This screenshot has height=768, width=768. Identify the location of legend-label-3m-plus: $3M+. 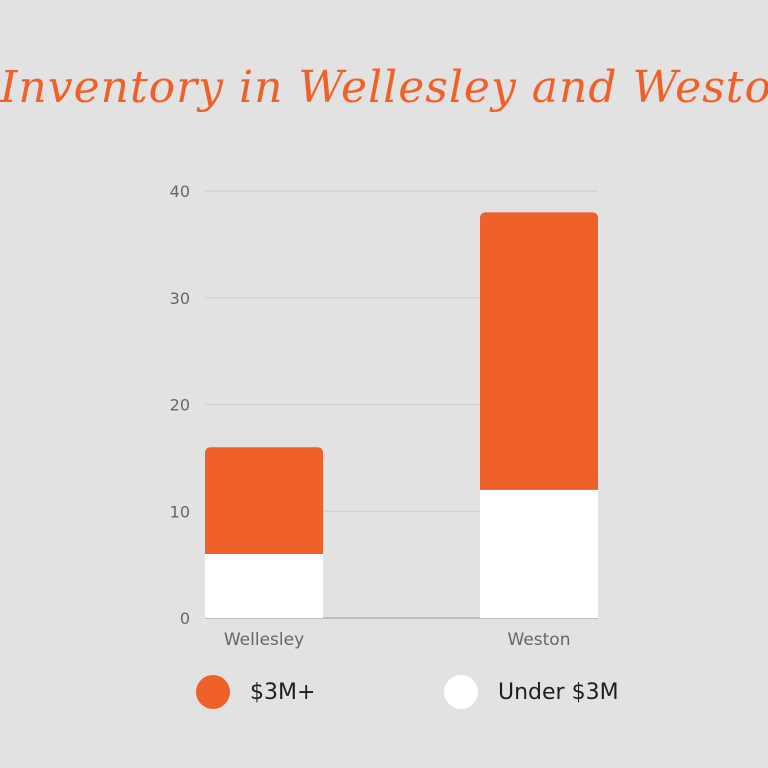
(283, 692).